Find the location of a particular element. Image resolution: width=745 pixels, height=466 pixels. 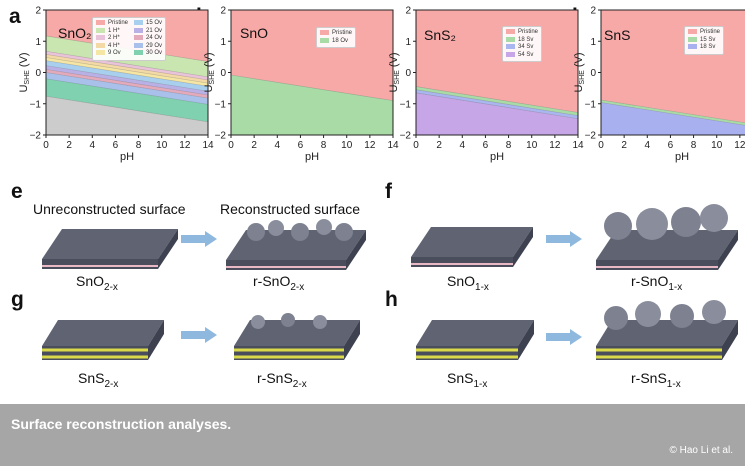

legend-item: Pristine is located at coordinates (112, 24).